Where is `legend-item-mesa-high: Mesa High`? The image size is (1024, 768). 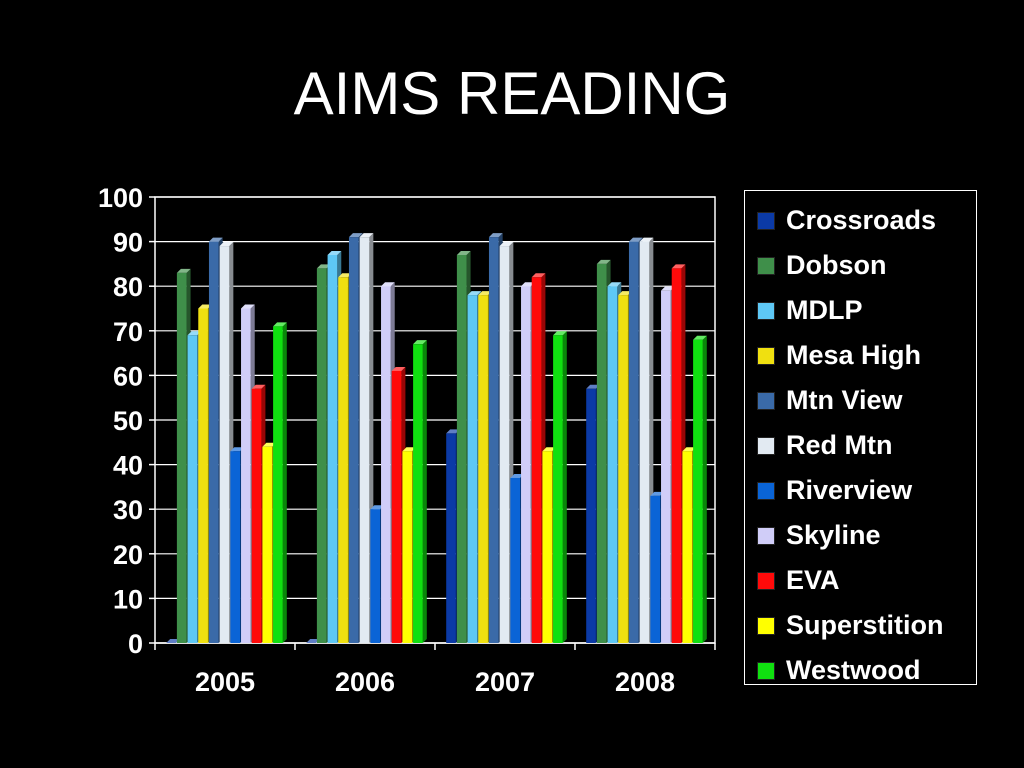
legend-item-mesa-high: Mesa High is located at coordinates (866, 355).